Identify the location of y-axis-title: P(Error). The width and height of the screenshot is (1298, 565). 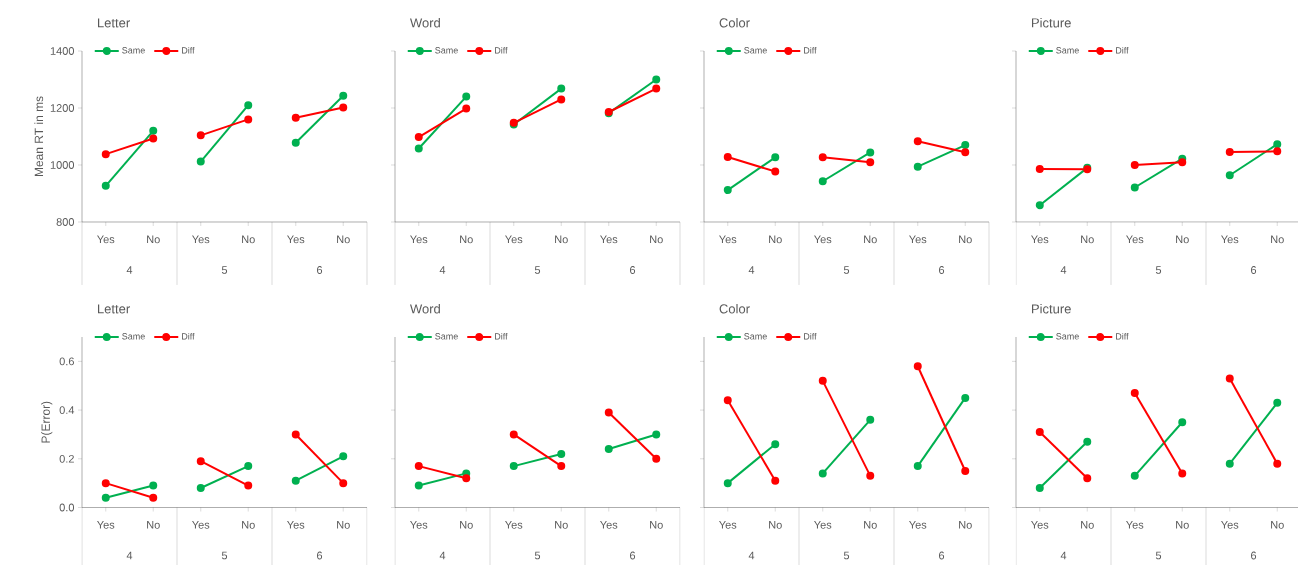
(47, 422).